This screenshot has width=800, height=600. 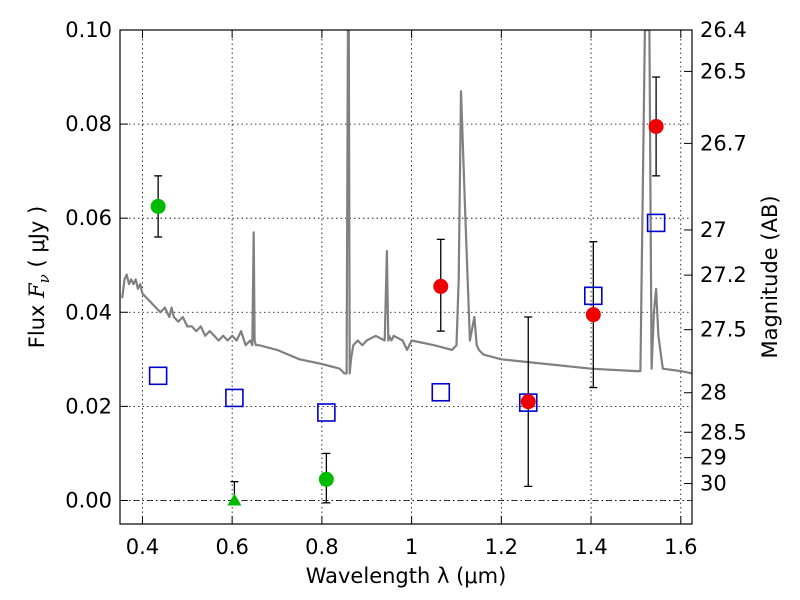 What do you see at coordinates (713, 458) in the screenshot?
I see `magnitude-tick-label: 29` at bounding box center [713, 458].